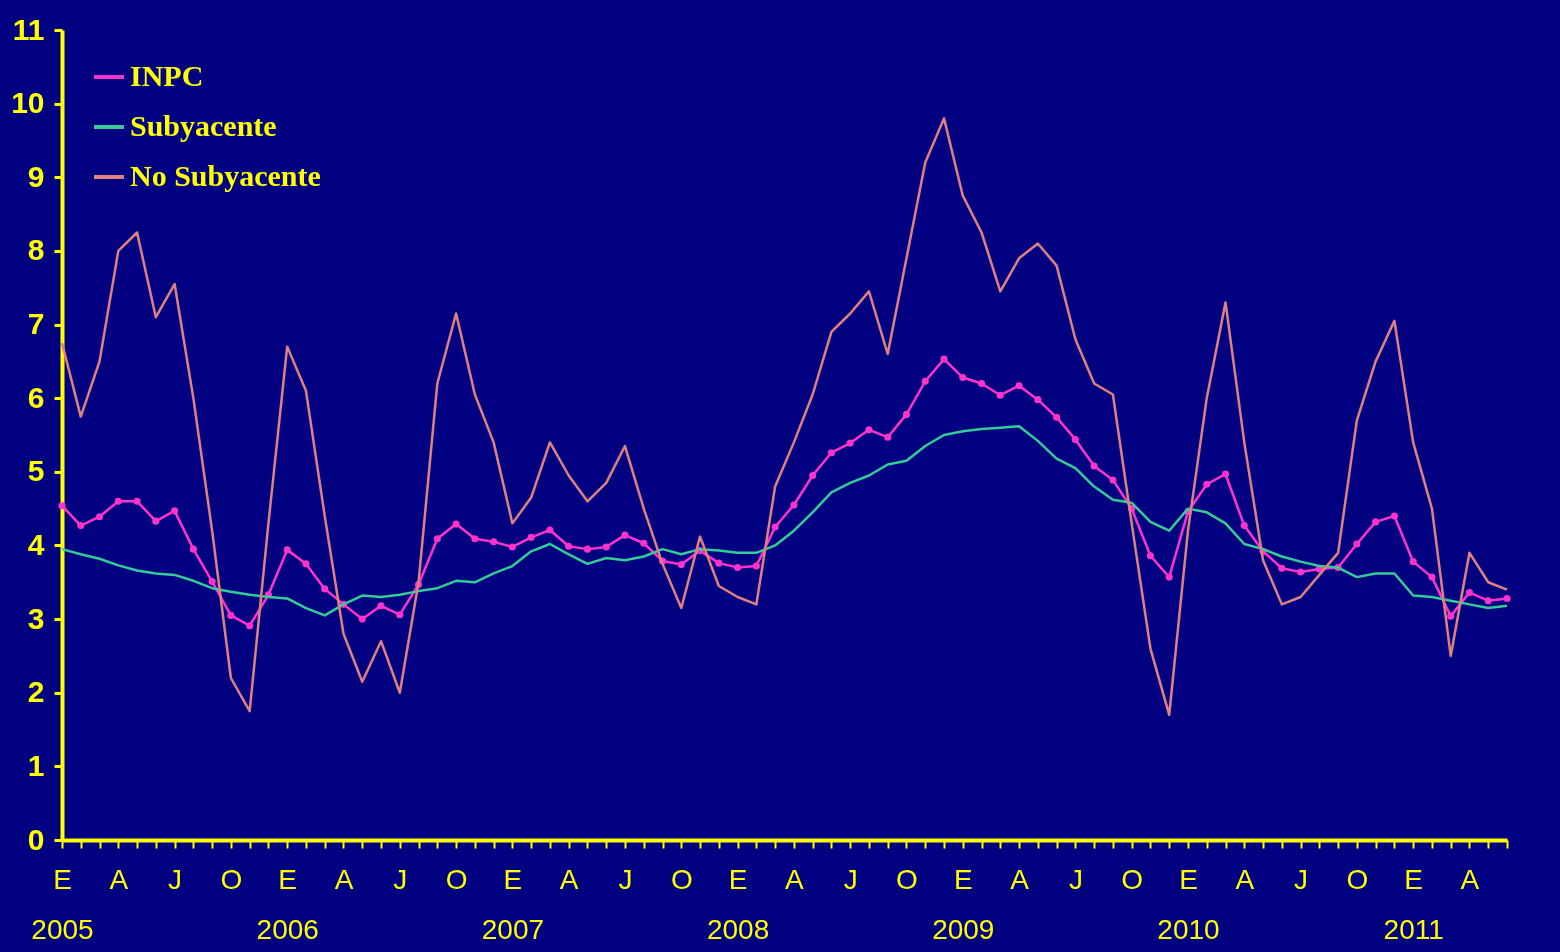  Describe the element at coordinates (36, 618) in the screenshot. I see `y-tick-label: 3` at that location.